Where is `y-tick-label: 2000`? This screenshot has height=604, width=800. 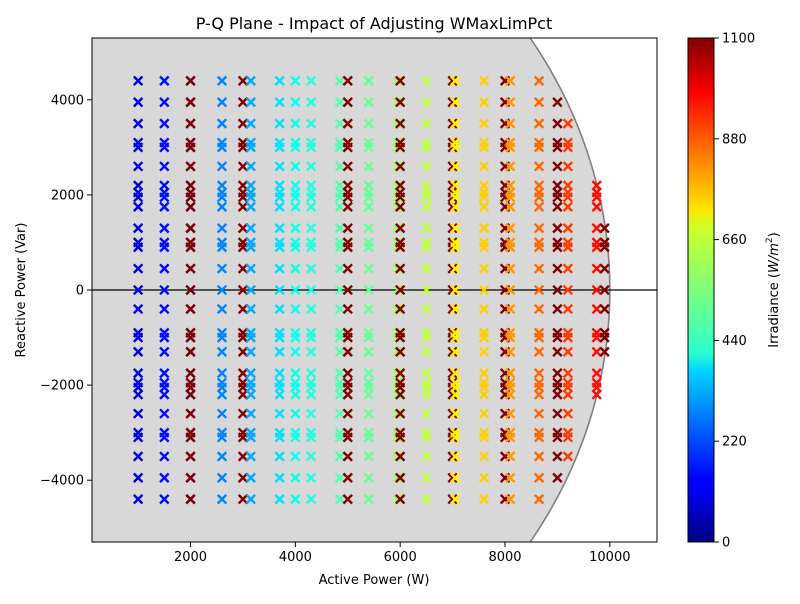
y-tick-label: 2000 is located at coordinates (67, 195).